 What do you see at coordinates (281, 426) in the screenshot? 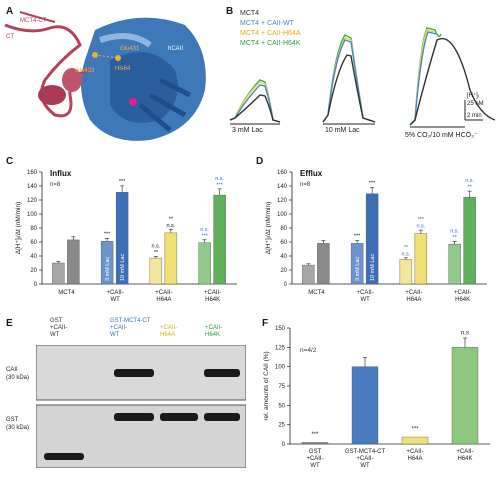
I see `y-tick-label: 25` at bounding box center [281, 426].